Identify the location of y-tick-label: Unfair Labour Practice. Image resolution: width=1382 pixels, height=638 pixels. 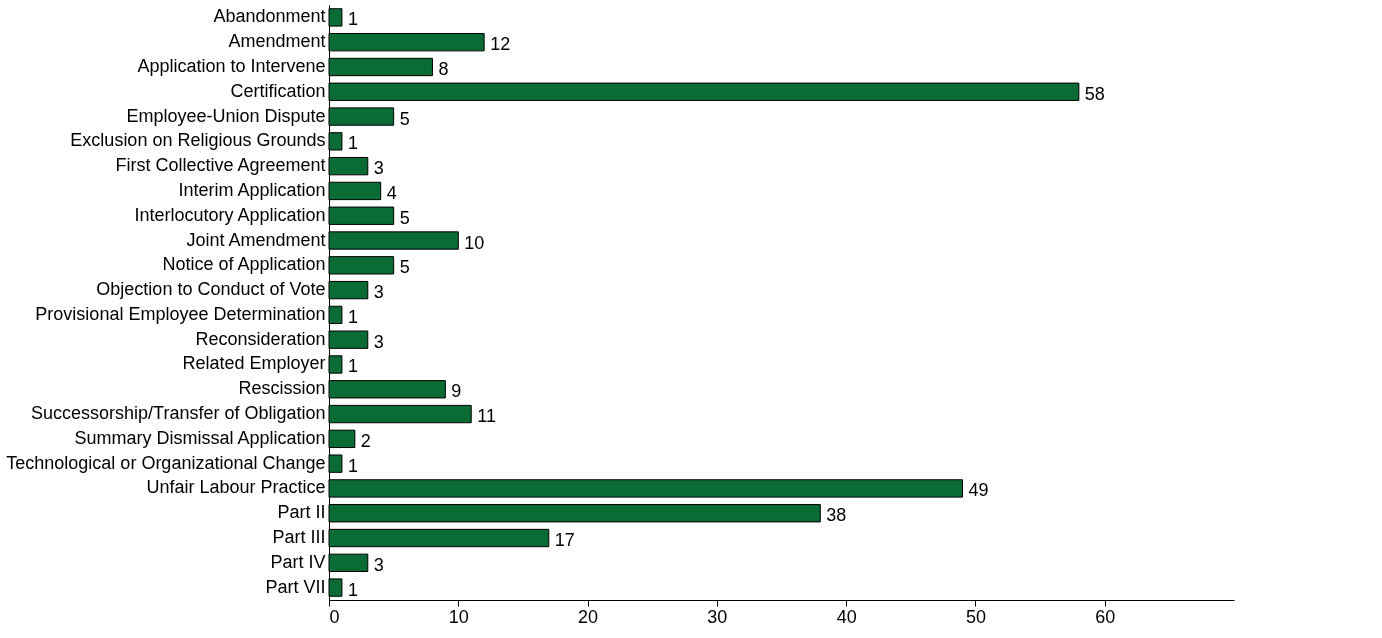
(236, 487).